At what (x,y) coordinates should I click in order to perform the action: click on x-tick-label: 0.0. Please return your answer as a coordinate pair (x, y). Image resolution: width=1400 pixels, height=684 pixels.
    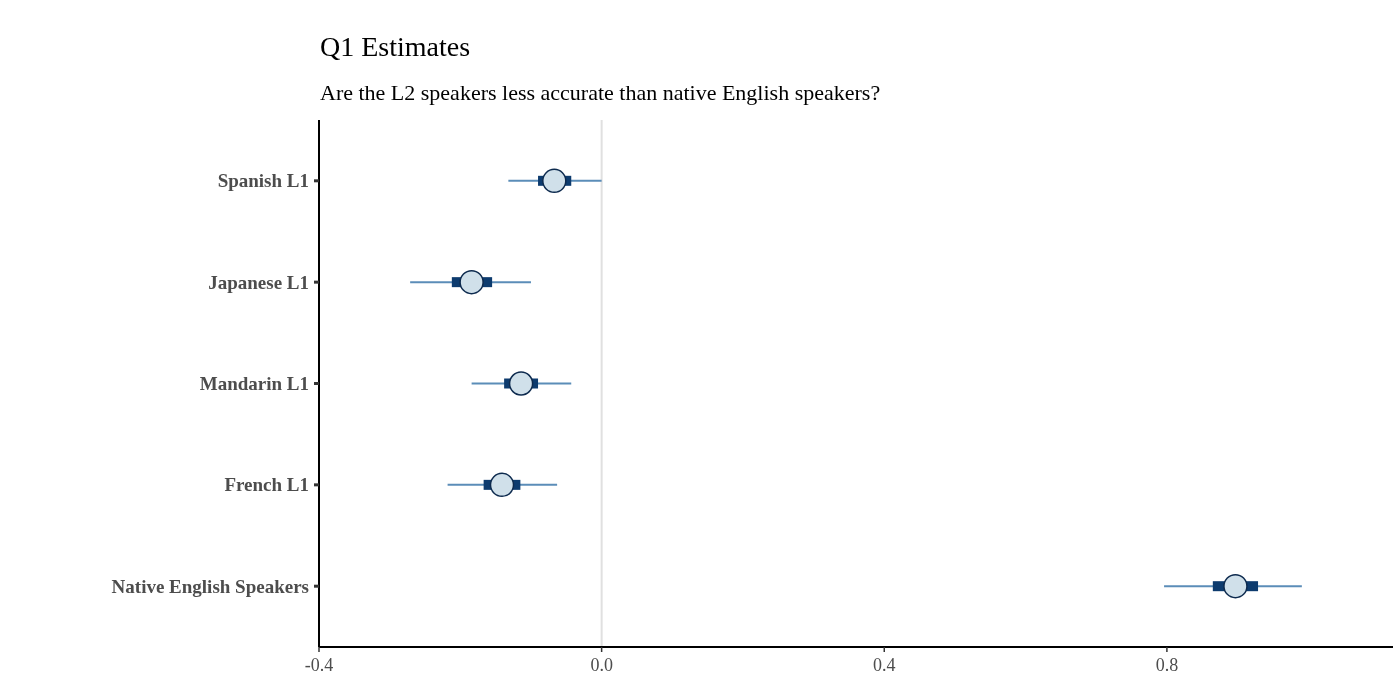
    Looking at the image, I should click on (601, 665).